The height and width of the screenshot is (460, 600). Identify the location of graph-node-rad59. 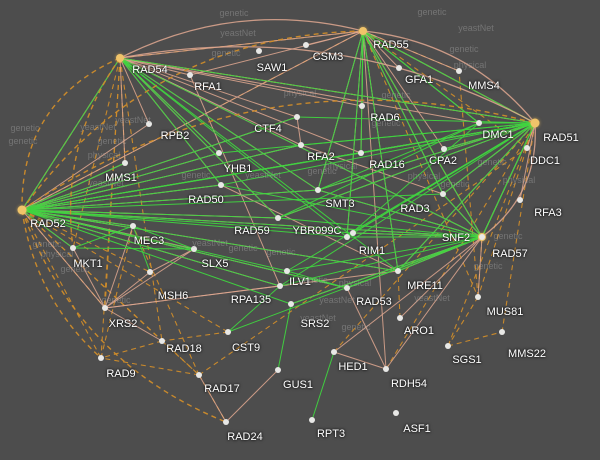
(278, 218).